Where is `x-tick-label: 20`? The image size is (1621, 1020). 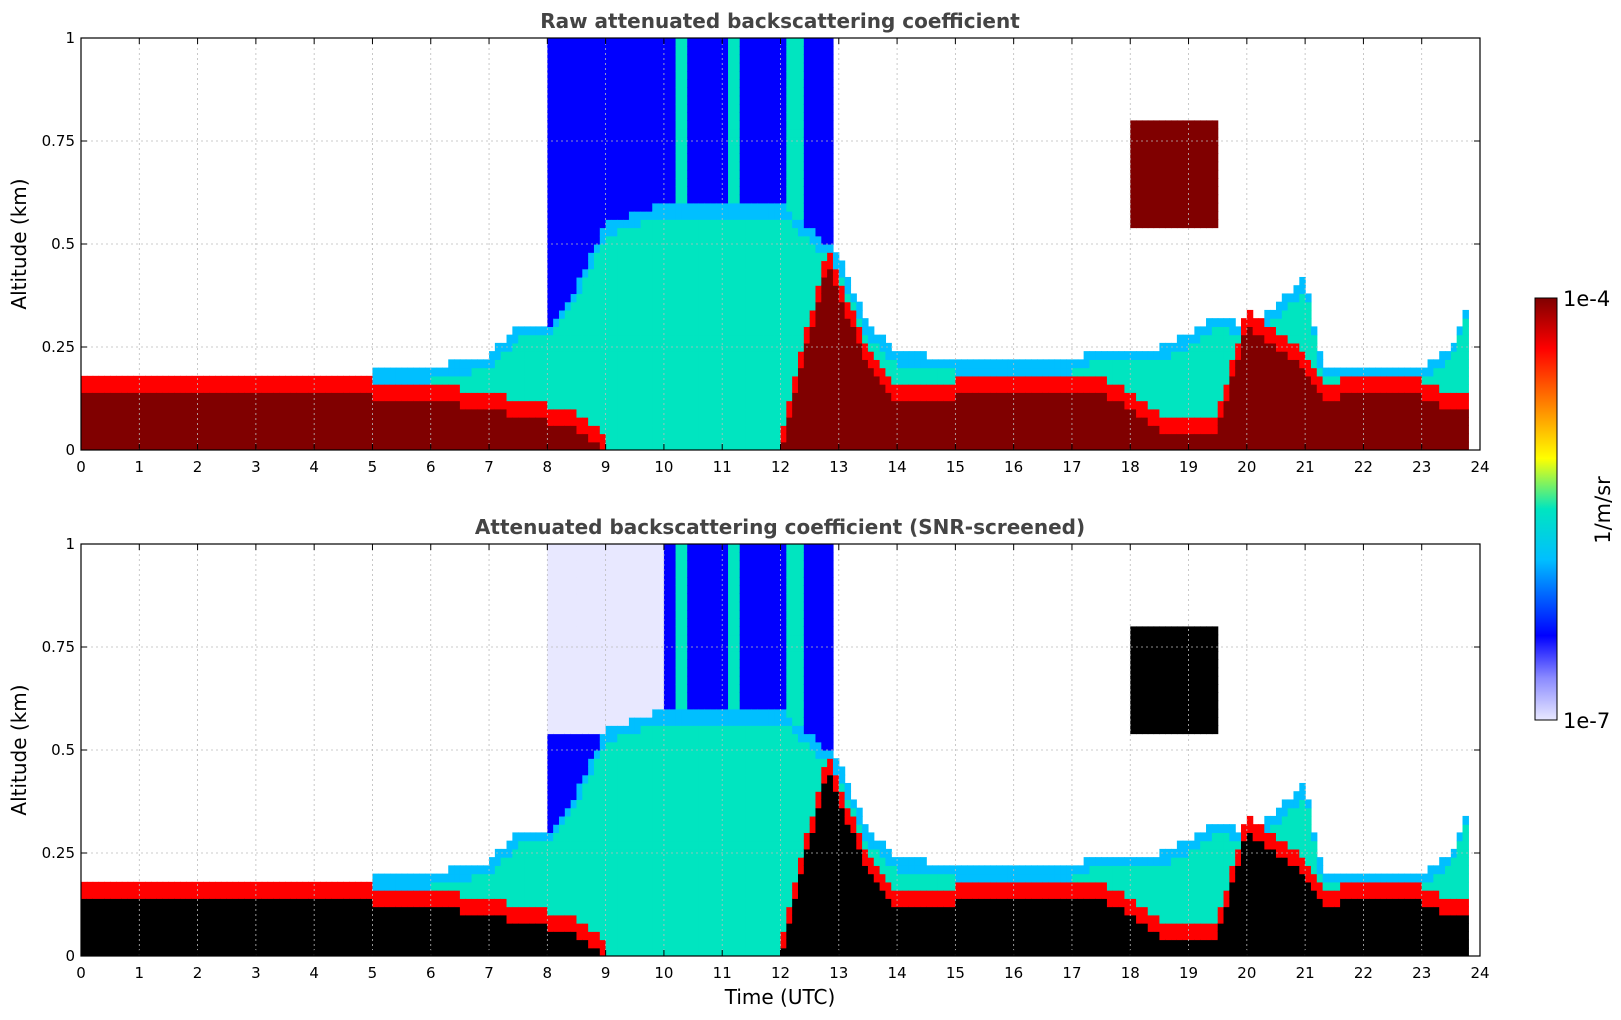
x-tick-label: 20 is located at coordinates (1246, 467).